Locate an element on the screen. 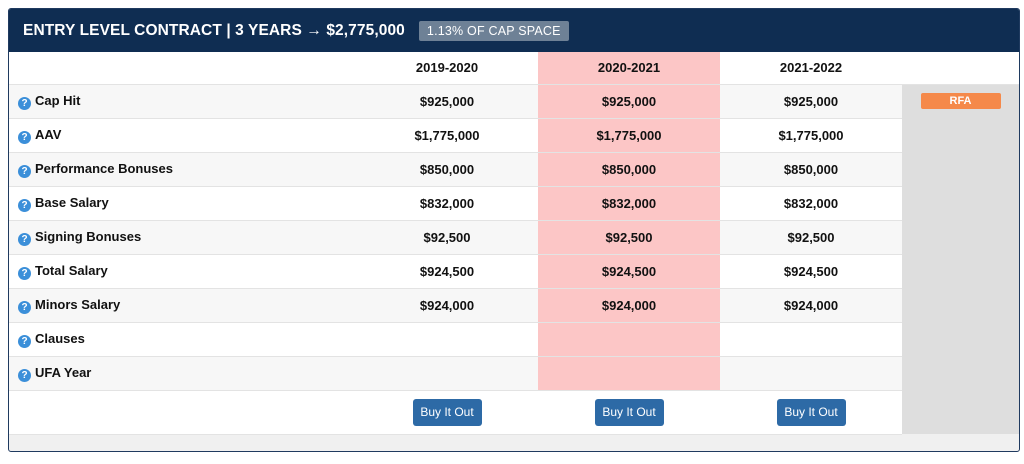 The width and height of the screenshot is (1024, 464). cap-space-badge: 1.13% OF CAP SPACE is located at coordinates (493, 30).